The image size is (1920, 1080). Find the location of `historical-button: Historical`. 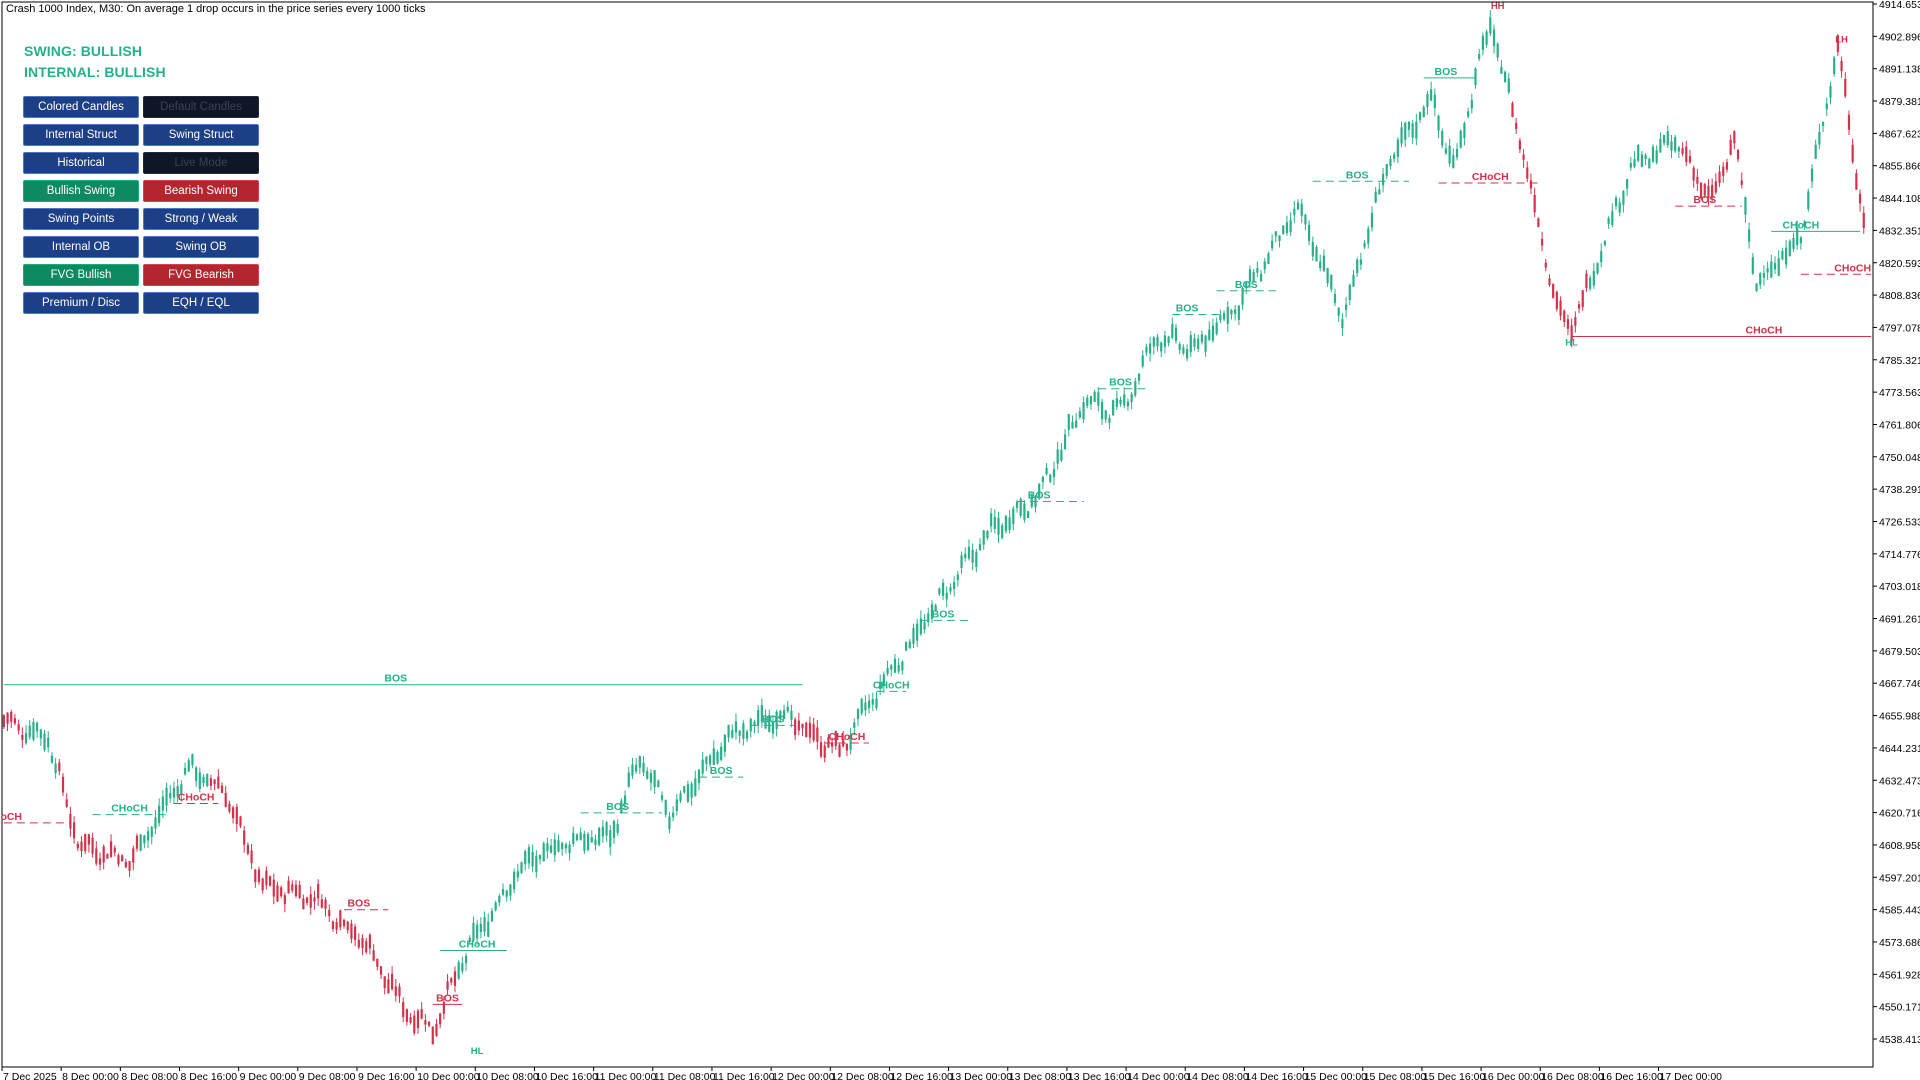

historical-button: Historical is located at coordinates (81, 163).